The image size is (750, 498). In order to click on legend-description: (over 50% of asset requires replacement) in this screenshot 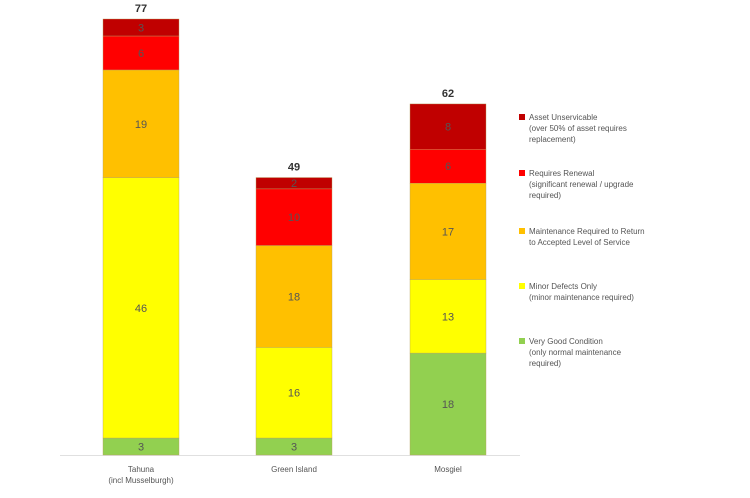, I will do `click(578, 134)`.